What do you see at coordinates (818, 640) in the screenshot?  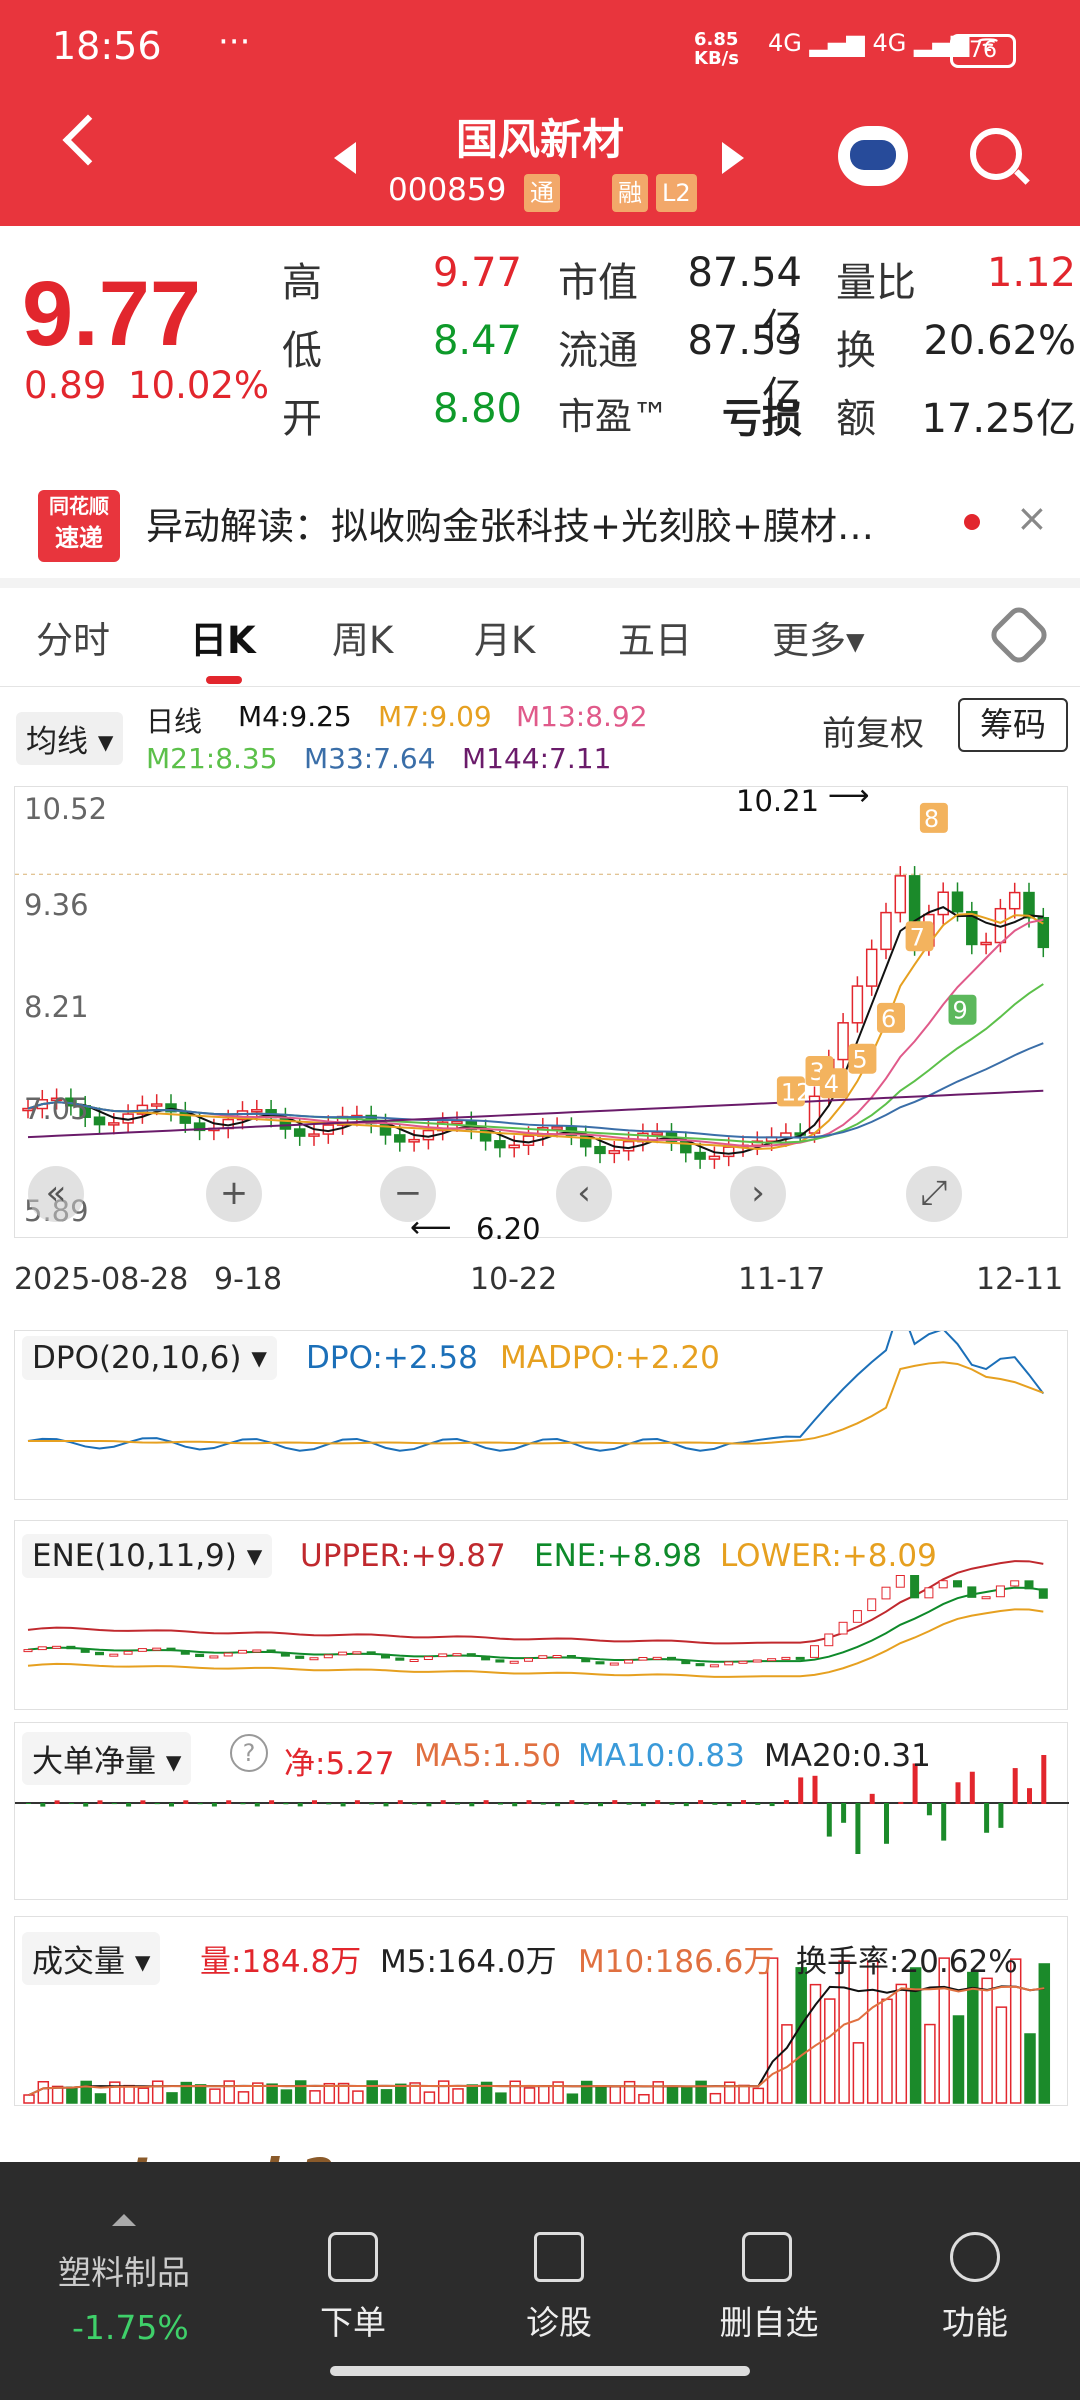 I see `tab-more: 更多▾` at bounding box center [818, 640].